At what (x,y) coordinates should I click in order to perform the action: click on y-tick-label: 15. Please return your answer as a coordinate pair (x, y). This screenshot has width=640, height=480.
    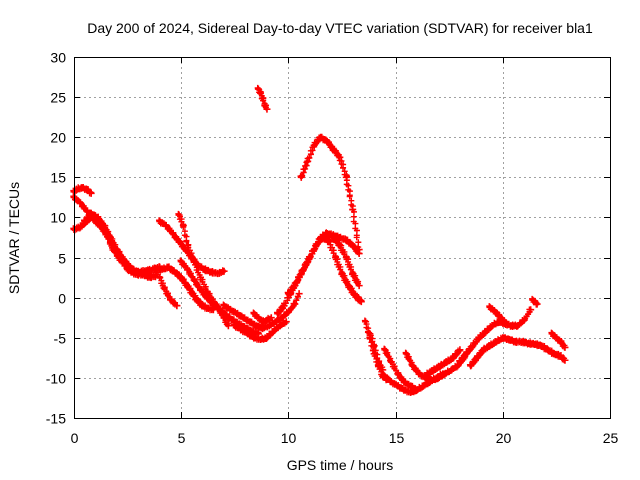
    Looking at the image, I should click on (58, 178).